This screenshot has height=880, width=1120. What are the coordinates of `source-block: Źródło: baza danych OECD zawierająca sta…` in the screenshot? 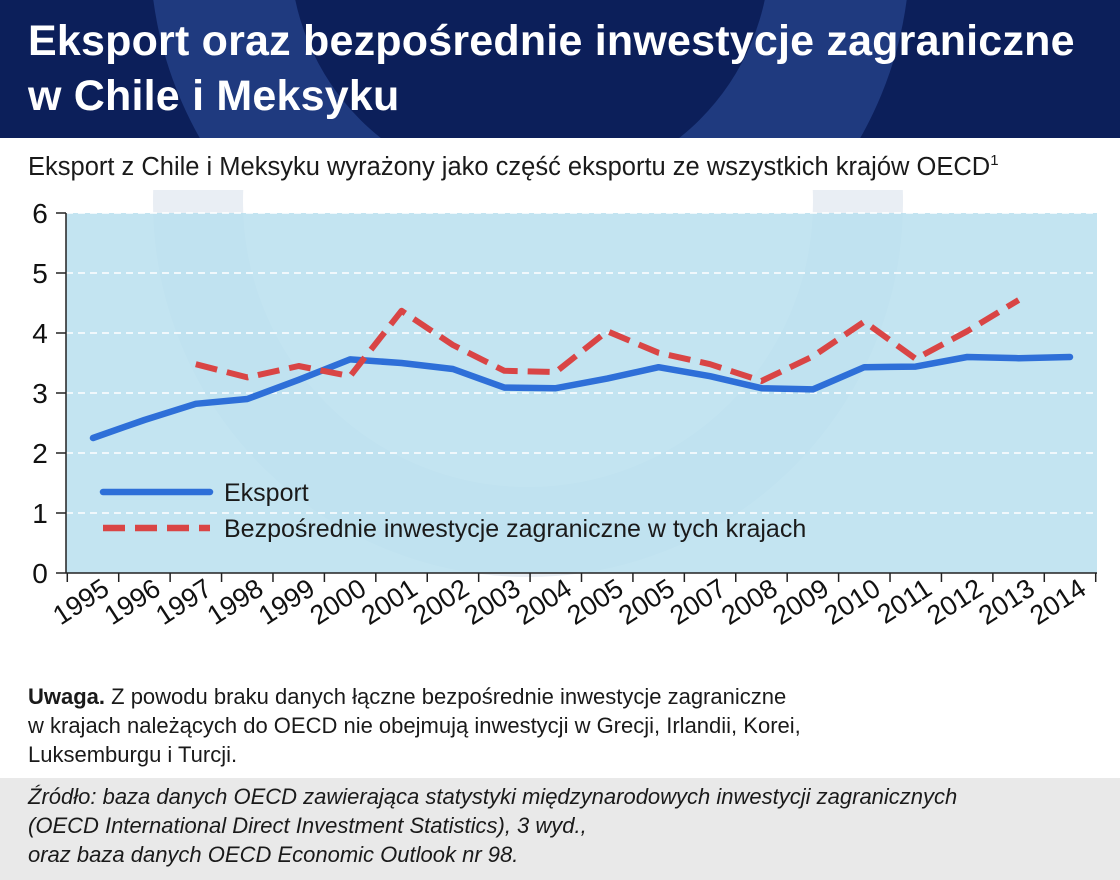 It's located at (492, 825).